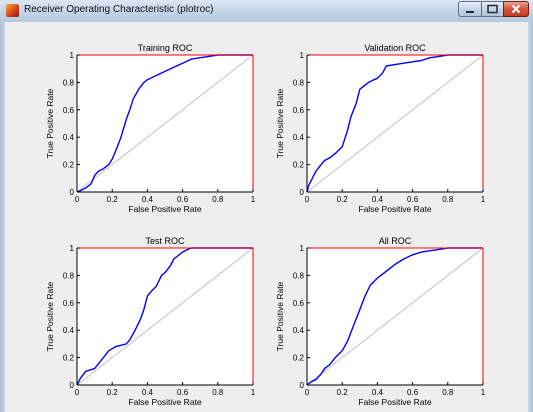 The width and height of the screenshot is (533, 412). I want to click on close-icon, so click(516, 9).